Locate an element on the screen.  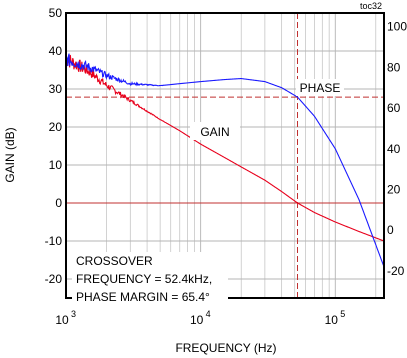
x-tick-exponent-2: 5 is located at coordinates (342, 314).